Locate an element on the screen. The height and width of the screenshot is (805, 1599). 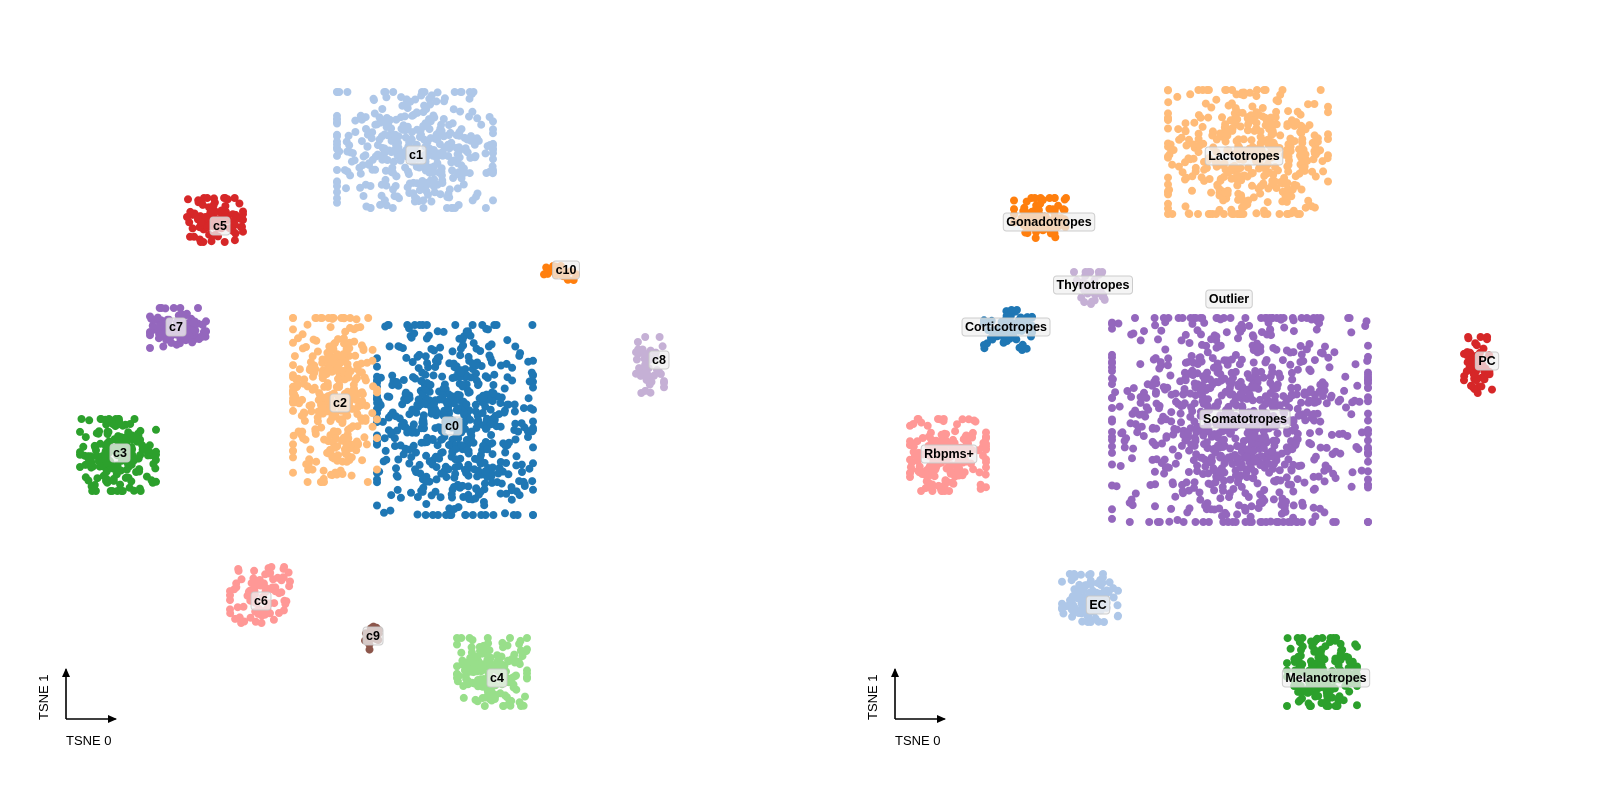
point-c6 is located at coordinates (273, 619).